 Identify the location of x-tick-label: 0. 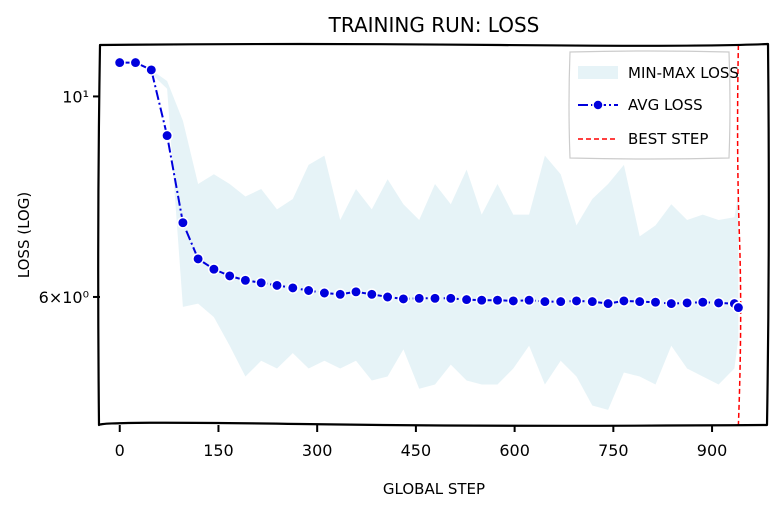
(120, 450).